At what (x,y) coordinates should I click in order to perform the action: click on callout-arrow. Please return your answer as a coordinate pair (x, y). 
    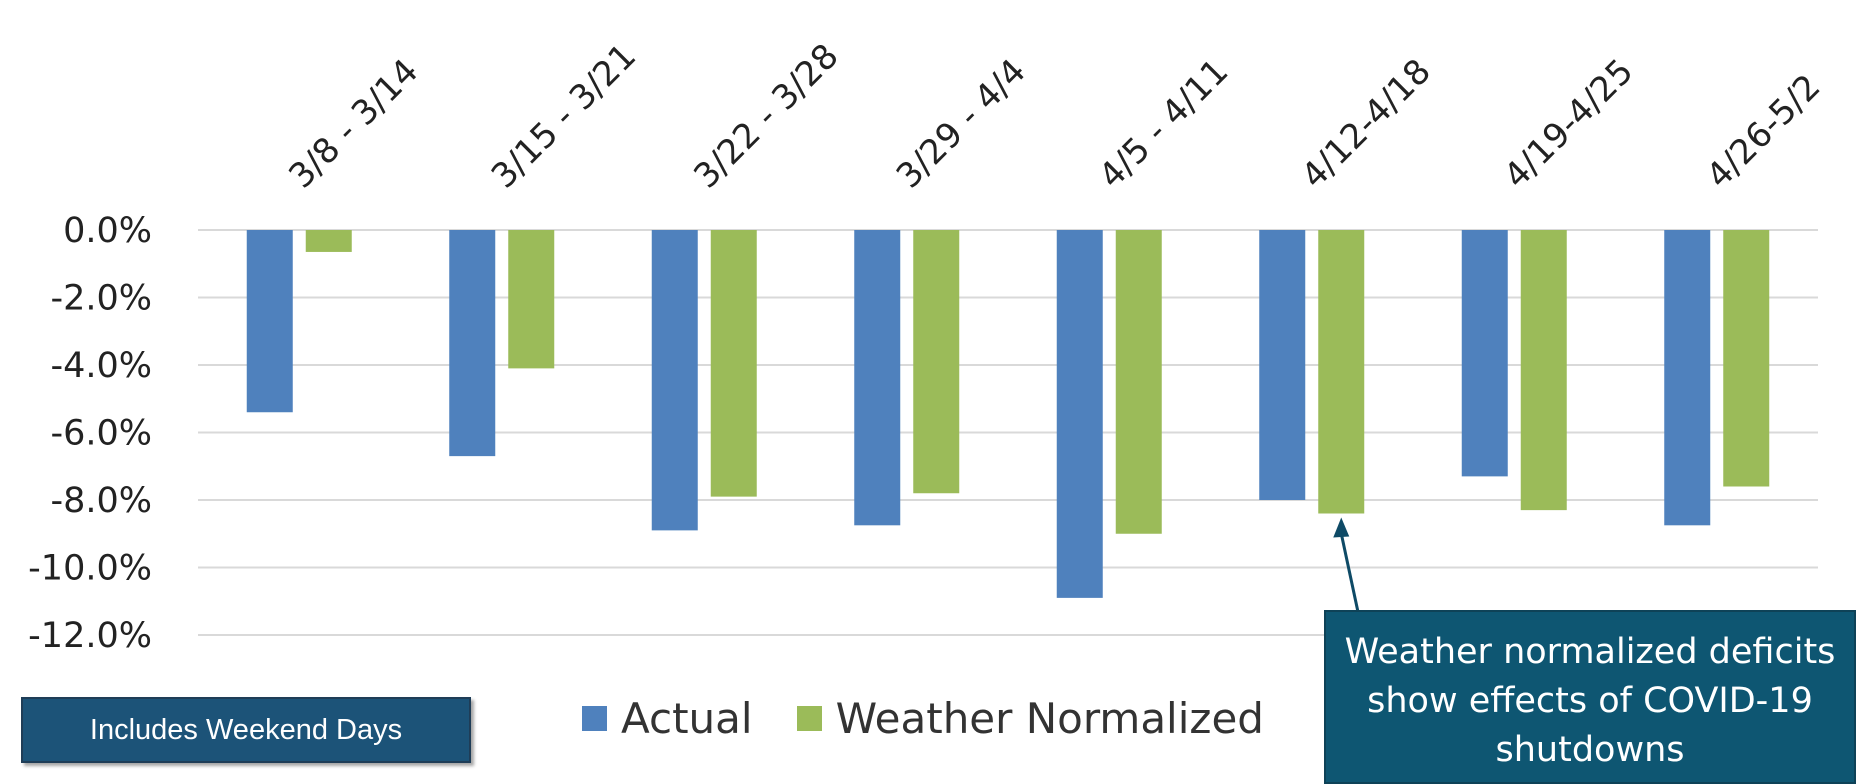
    Looking at the image, I should click on (1346, 565).